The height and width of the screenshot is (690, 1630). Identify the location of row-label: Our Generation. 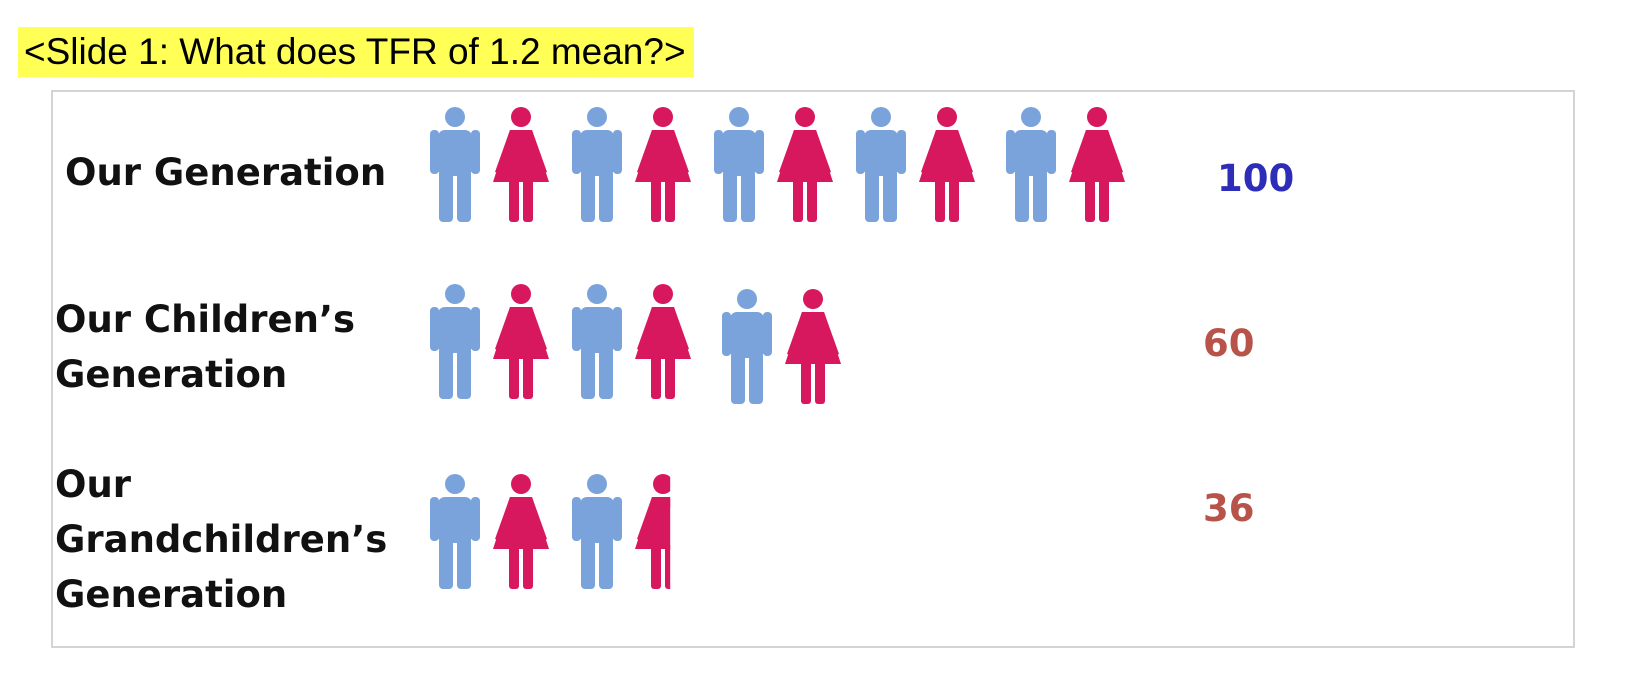
(225, 172).